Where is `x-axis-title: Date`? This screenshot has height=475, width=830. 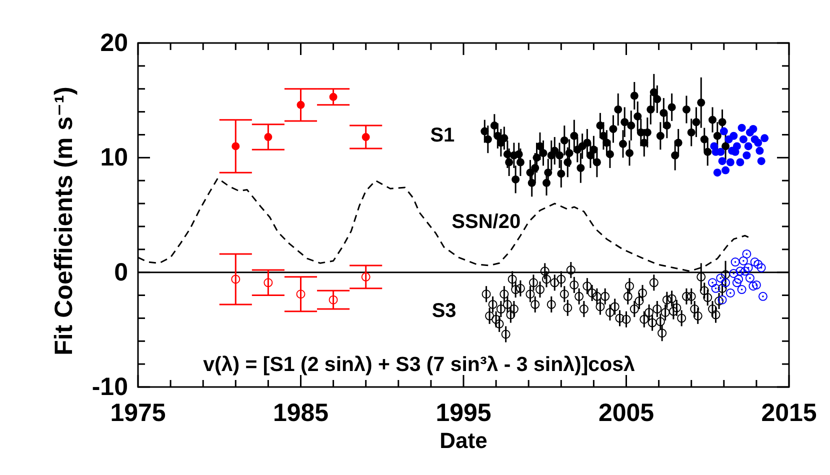 x-axis-title: Date is located at coordinates (464, 440).